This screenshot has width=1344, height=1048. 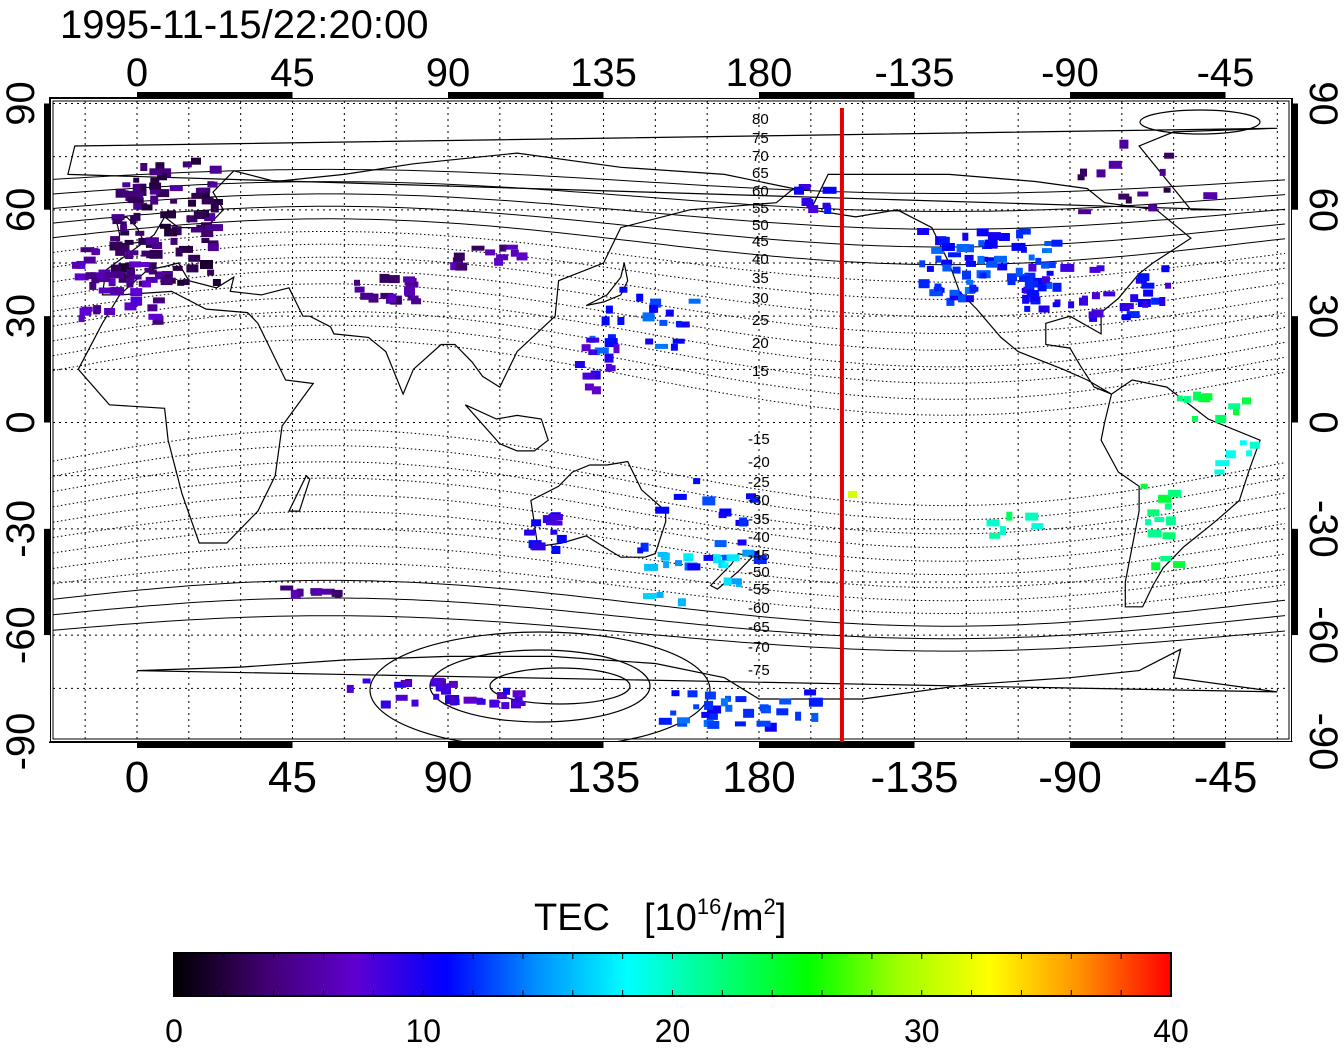 I want to click on contour-label: 20, so click(x=760, y=343).